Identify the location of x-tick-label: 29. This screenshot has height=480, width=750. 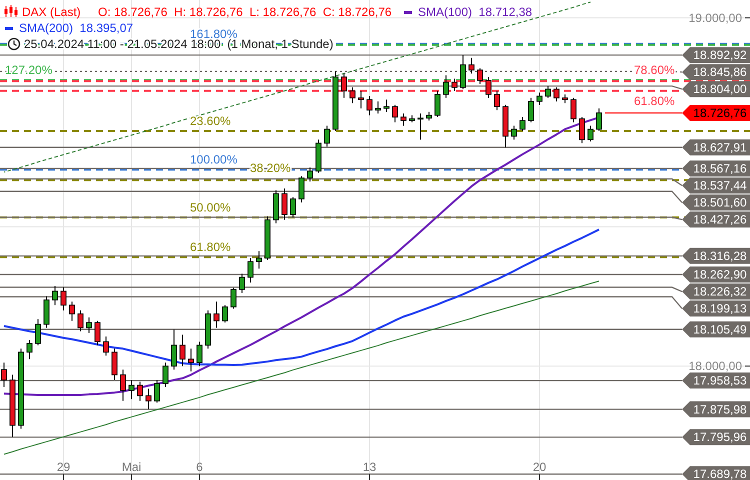
(63, 467).